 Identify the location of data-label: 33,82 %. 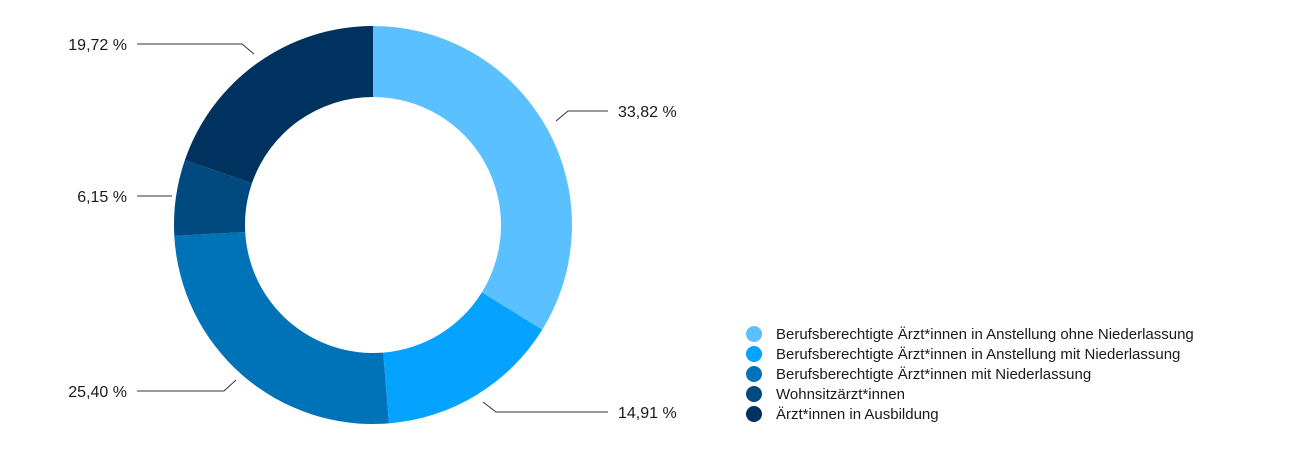
(647, 112).